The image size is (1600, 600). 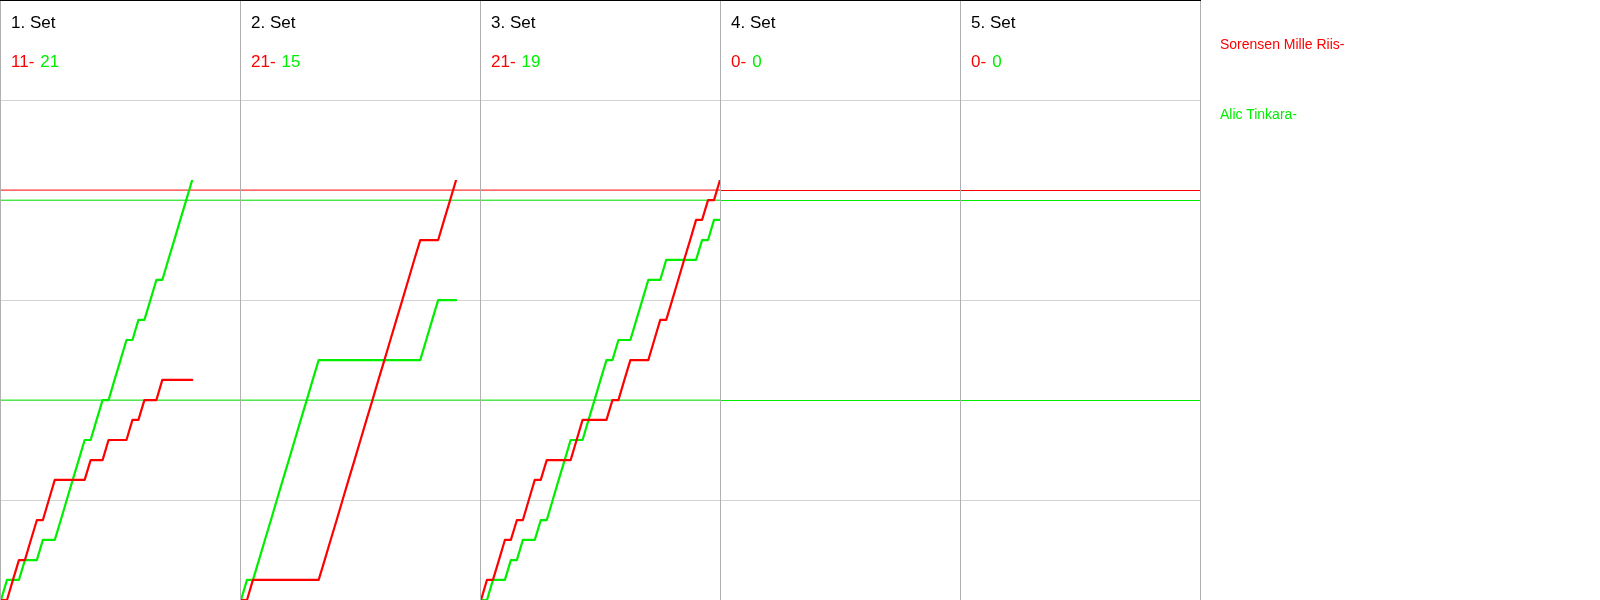 I want to click on legend-label: Alic Tinkara-, so click(x=1259, y=115).